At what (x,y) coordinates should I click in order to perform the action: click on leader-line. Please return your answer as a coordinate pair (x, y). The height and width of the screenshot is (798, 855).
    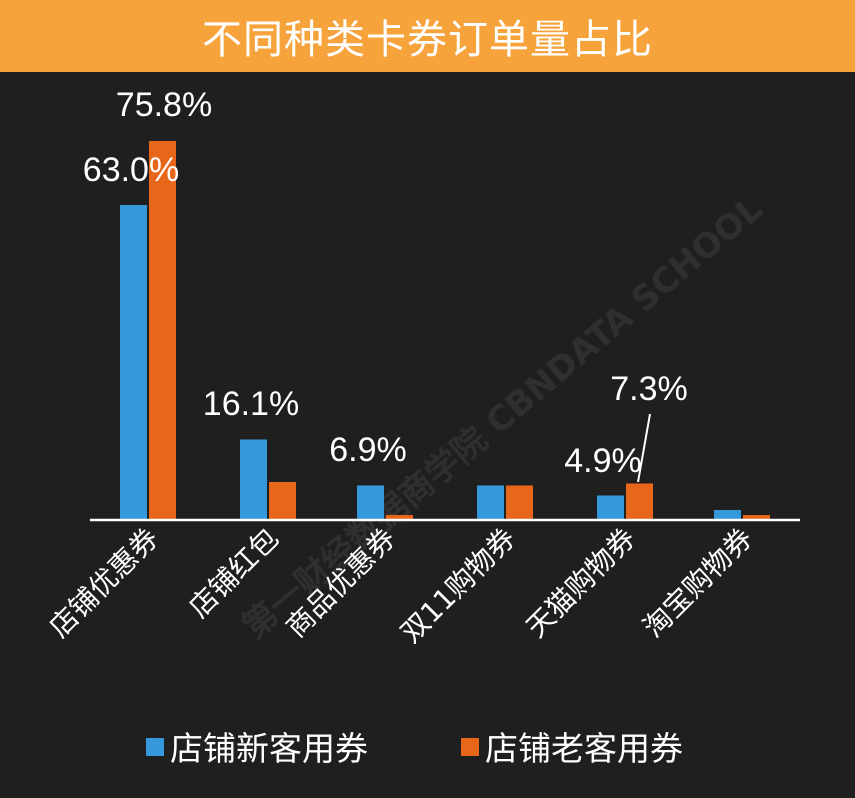
    Looking at the image, I should click on (644, 448).